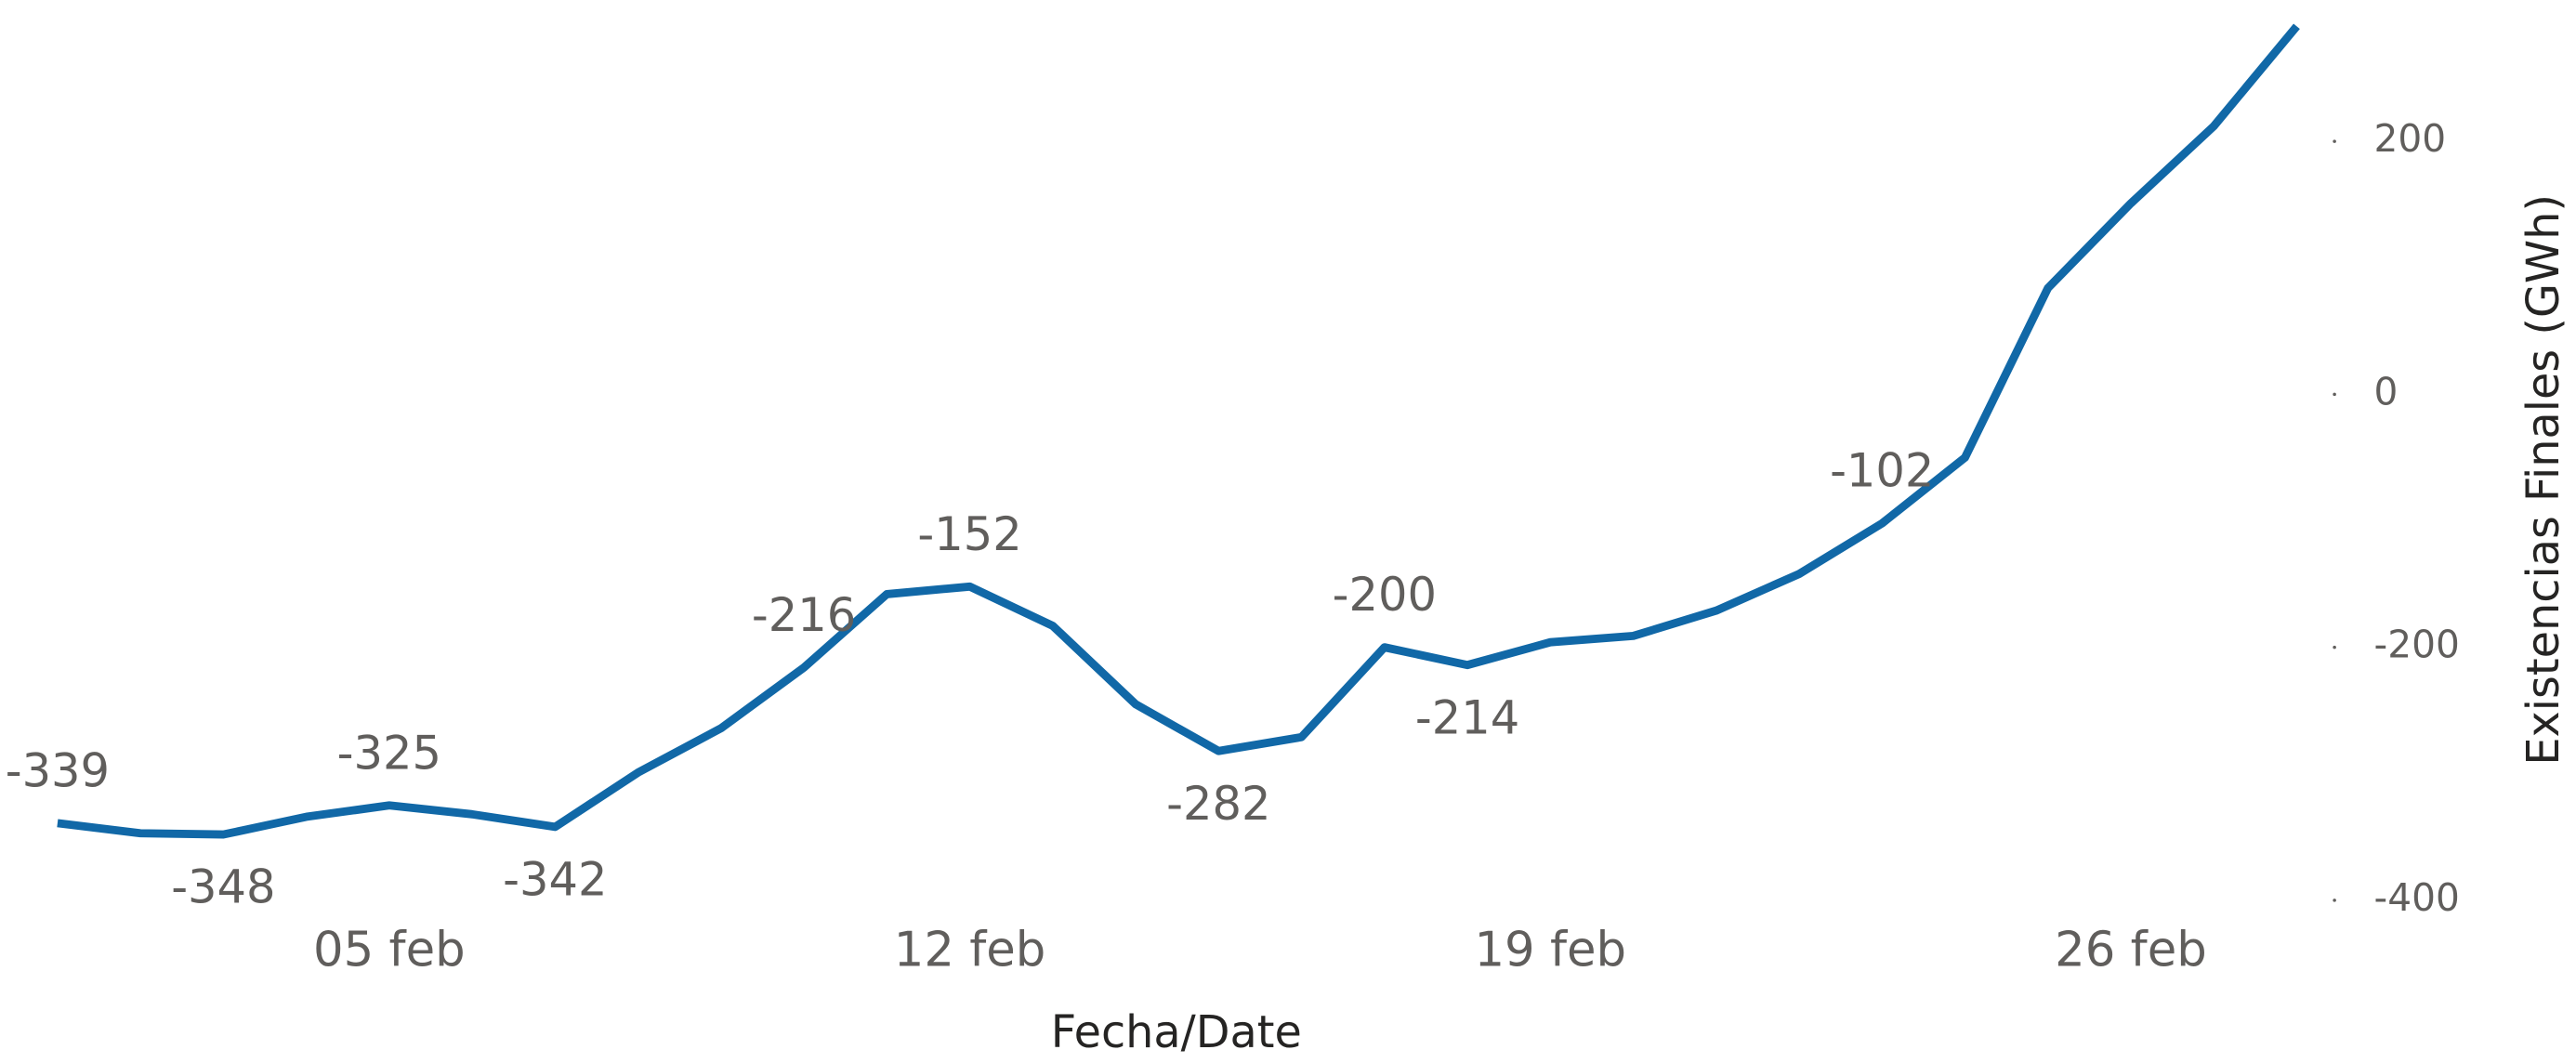 The image size is (2576, 1063). I want to click on data-label: -214, so click(1467, 717).